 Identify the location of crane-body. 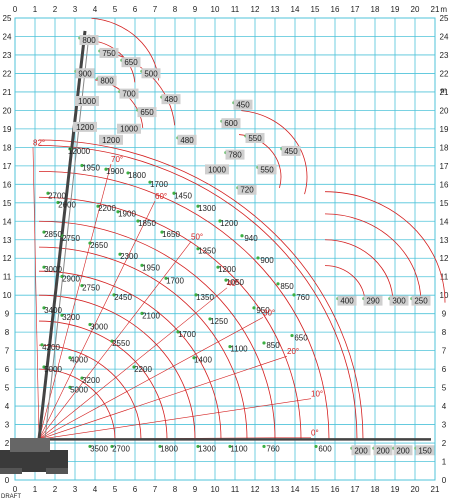
(34, 456).